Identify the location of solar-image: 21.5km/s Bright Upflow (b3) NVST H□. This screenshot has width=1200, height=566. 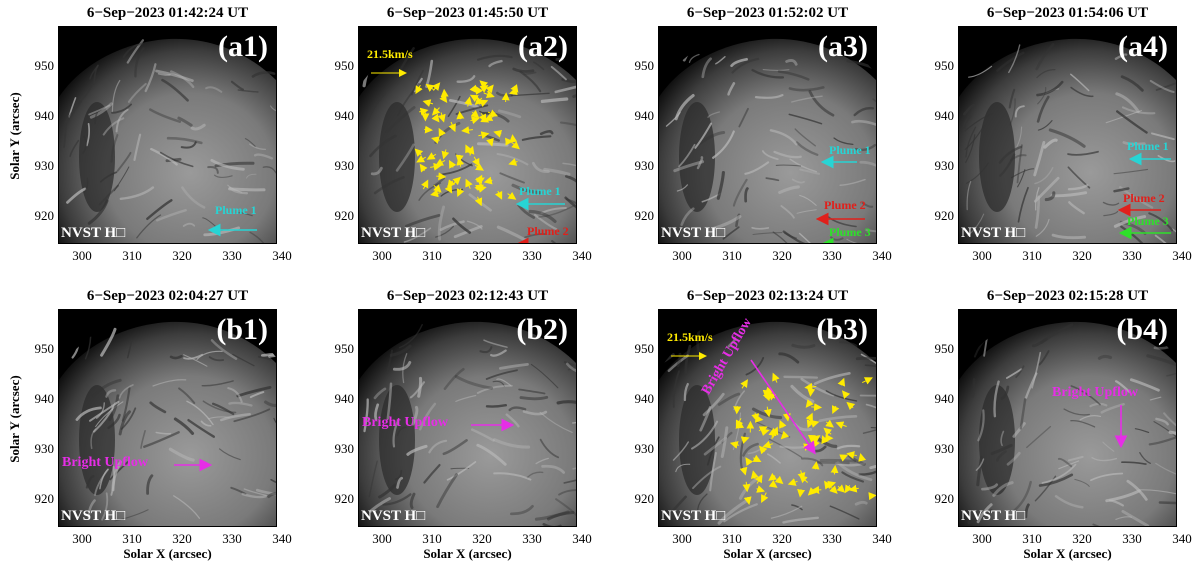
(767, 418).